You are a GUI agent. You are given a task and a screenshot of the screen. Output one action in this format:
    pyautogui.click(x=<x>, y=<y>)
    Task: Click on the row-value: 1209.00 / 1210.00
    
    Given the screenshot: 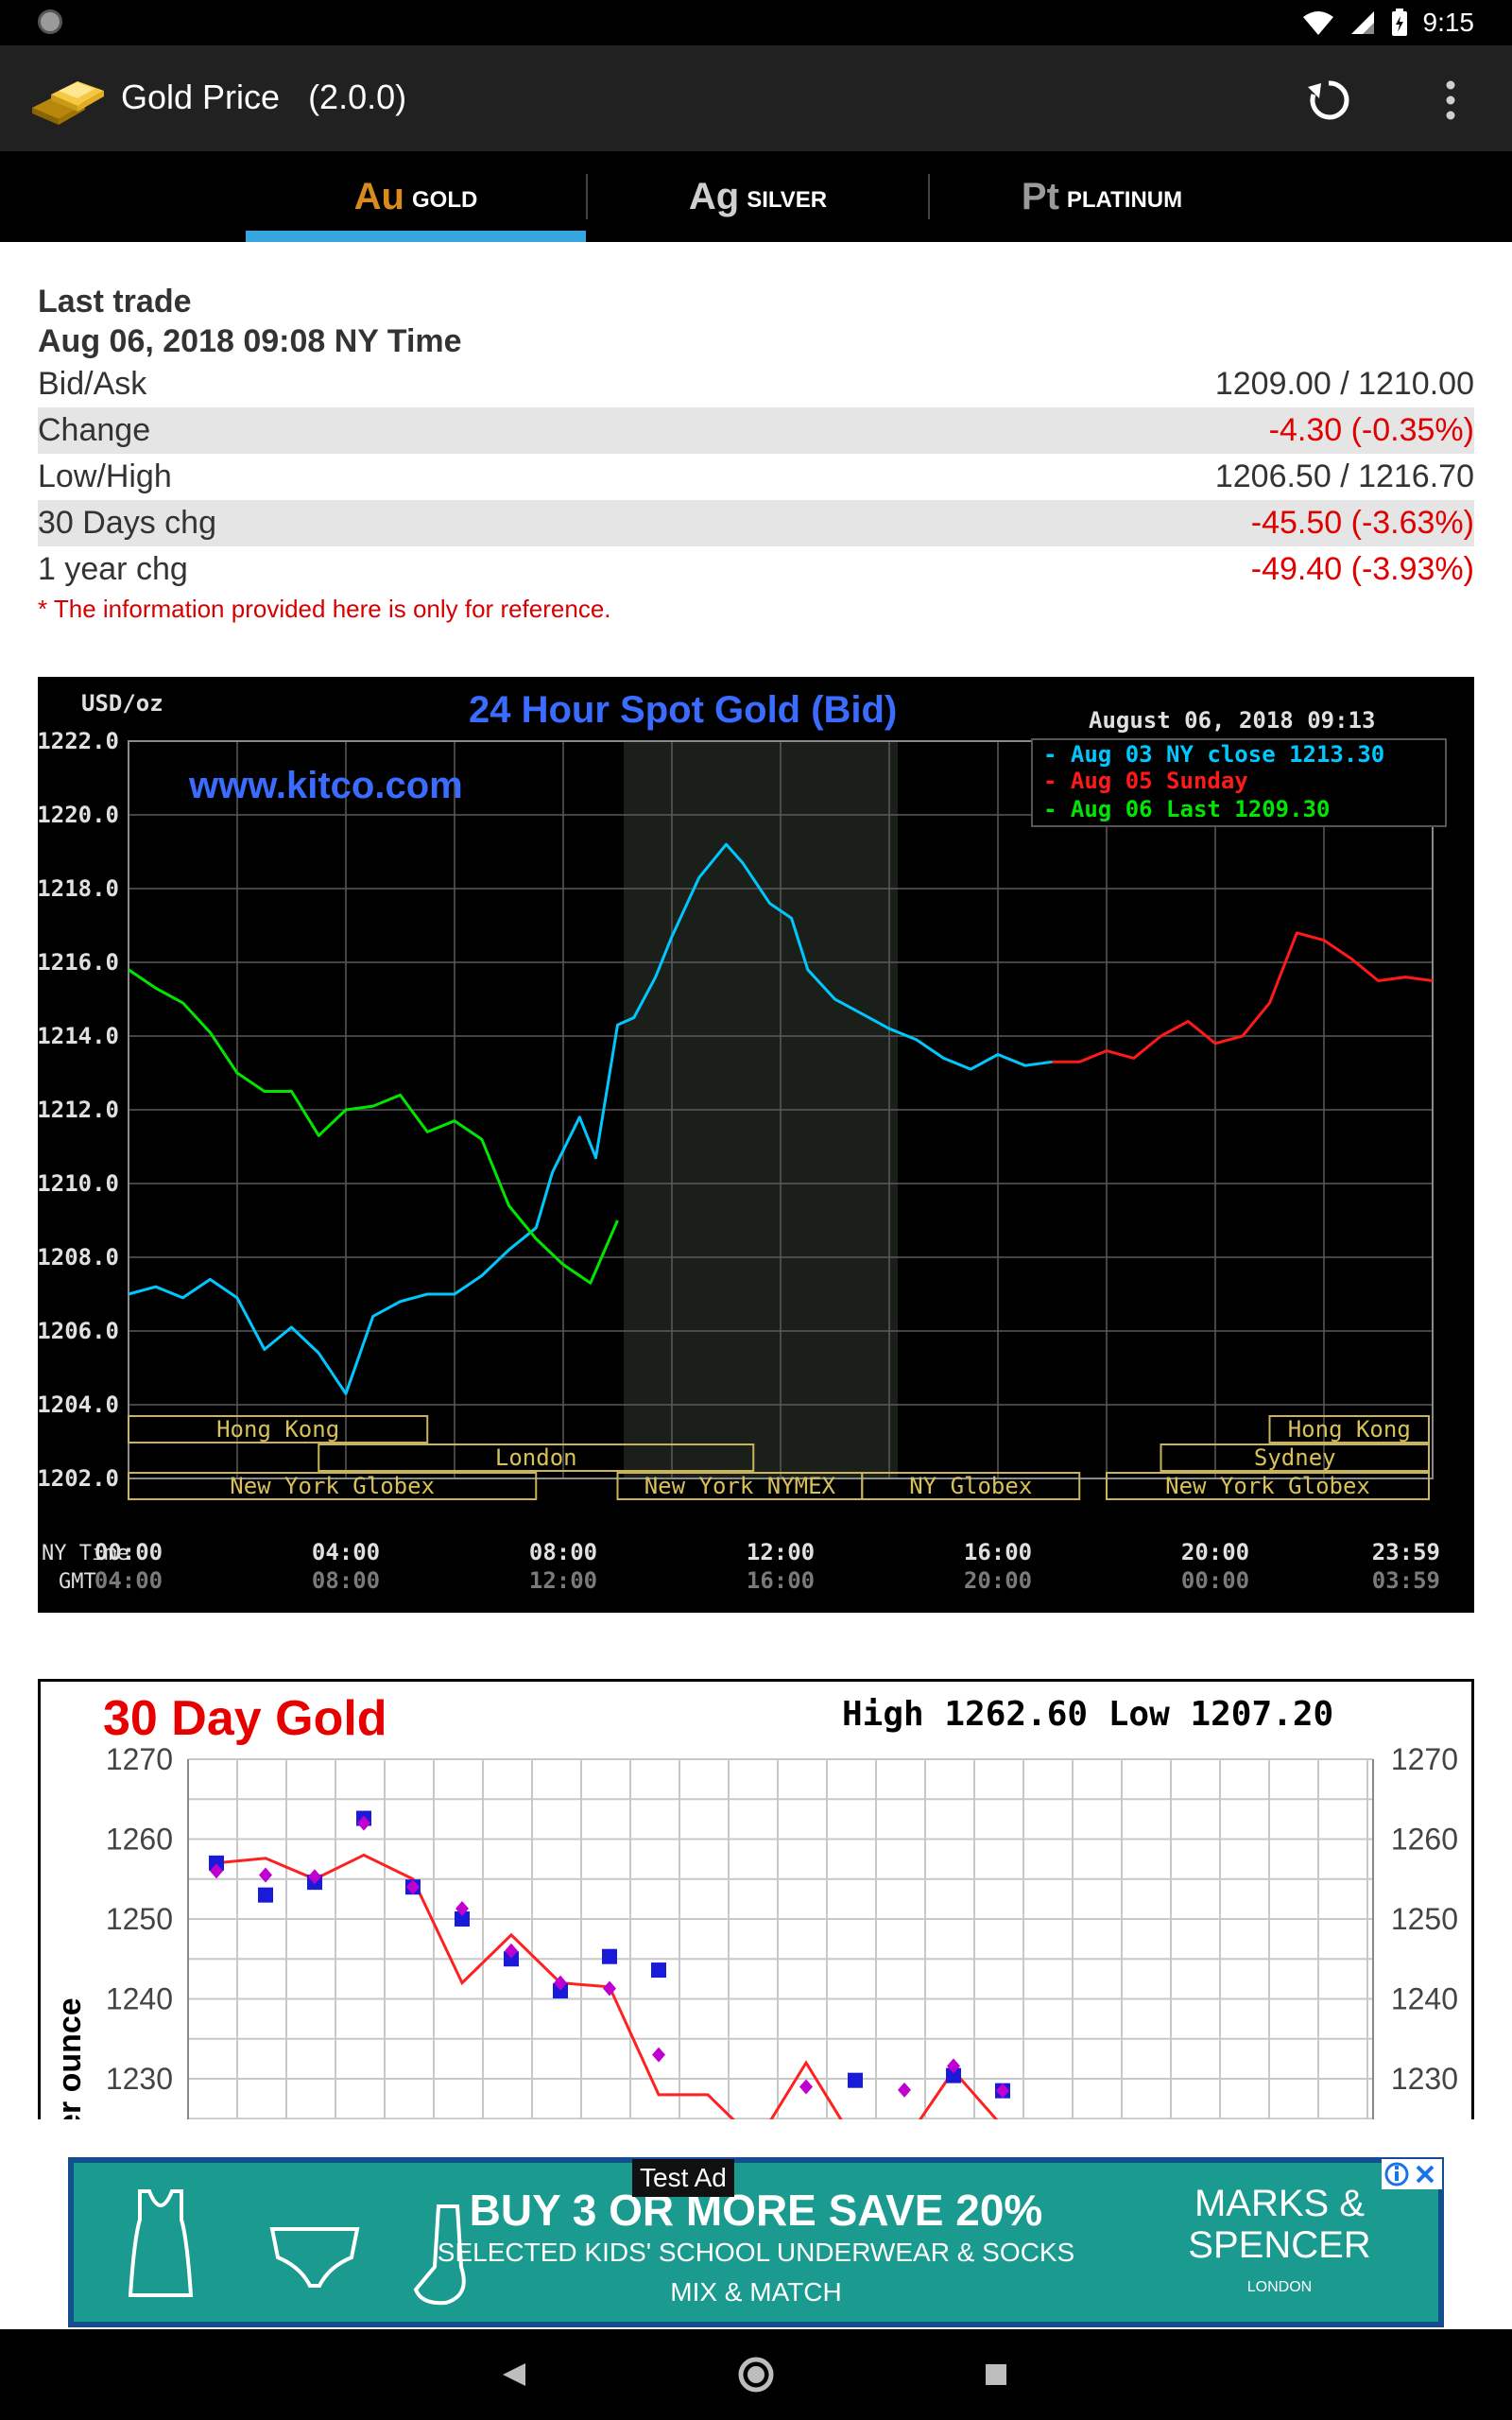 What is the action you would take?
    pyautogui.click(x=1344, y=384)
    